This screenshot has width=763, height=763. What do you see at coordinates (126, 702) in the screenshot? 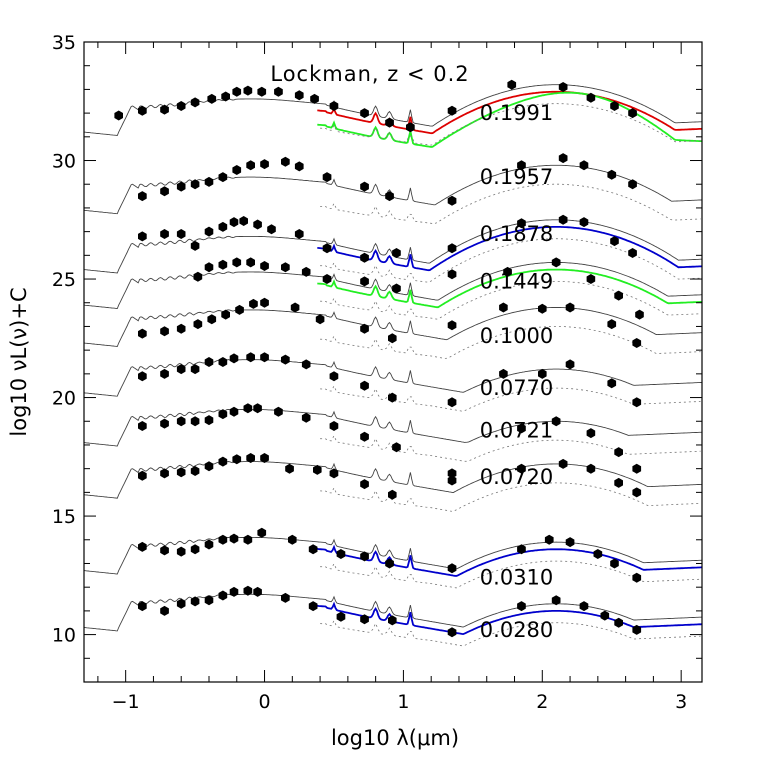
I see `x-tick-label: −1` at bounding box center [126, 702].